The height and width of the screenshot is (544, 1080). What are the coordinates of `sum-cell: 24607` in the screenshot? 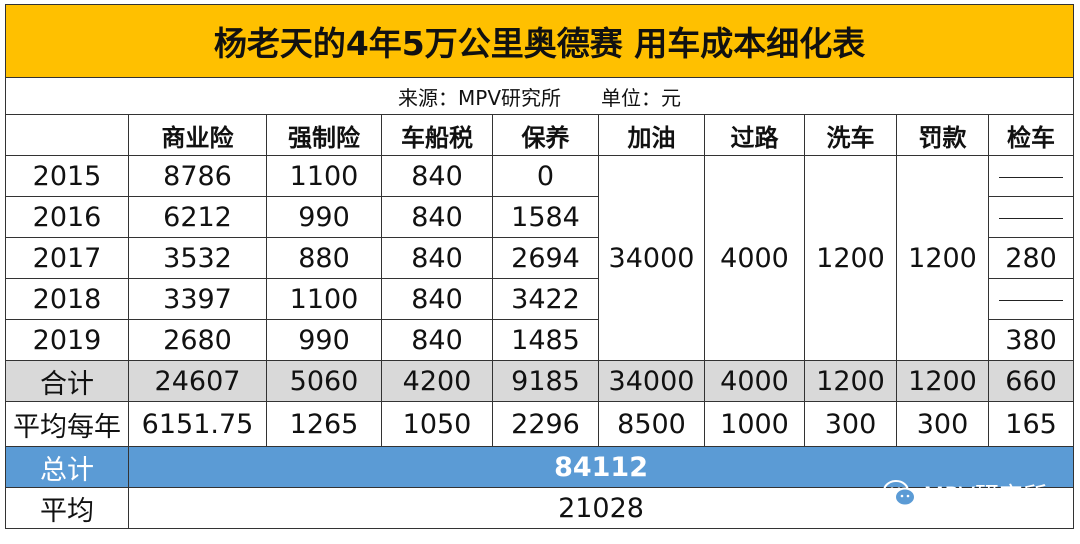 It's located at (197, 381).